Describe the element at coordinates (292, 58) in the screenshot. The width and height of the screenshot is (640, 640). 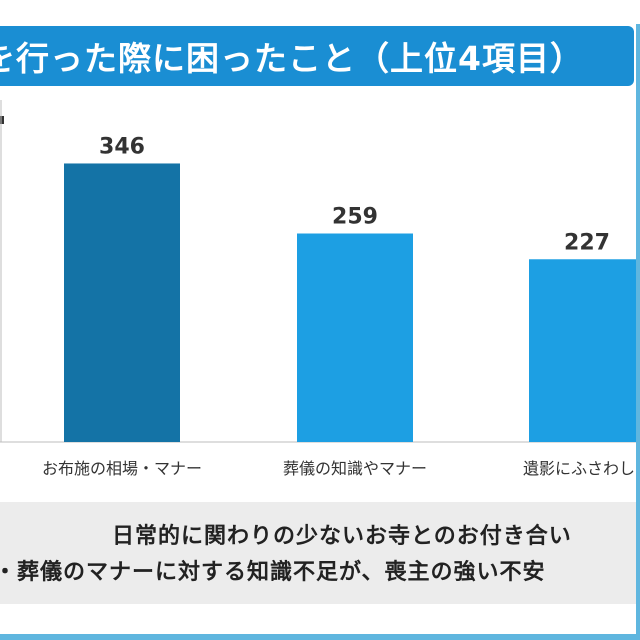
I see `chart-title: を行った際に困ったこと（上位4項目）` at that location.